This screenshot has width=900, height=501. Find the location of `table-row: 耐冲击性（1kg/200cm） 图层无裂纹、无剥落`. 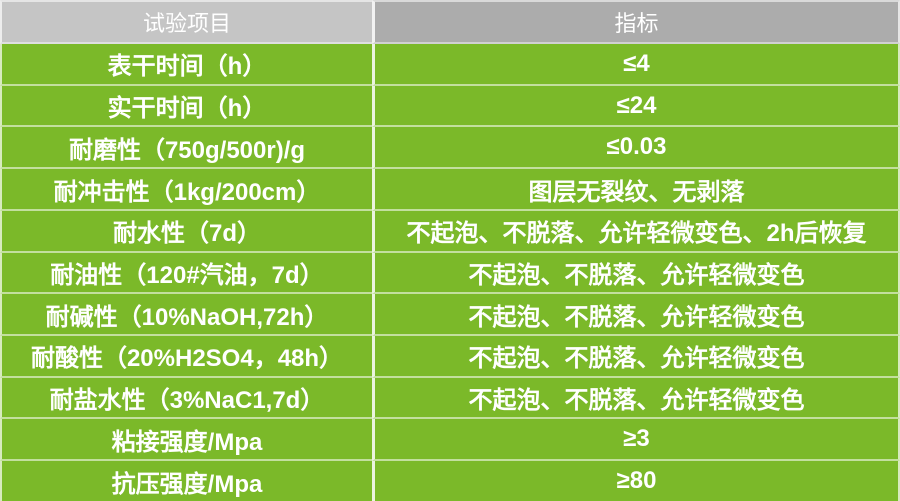

table-row: 耐冲击性（1kg/200cm） 图层无裂纹、无剥落 is located at coordinates (450, 190).